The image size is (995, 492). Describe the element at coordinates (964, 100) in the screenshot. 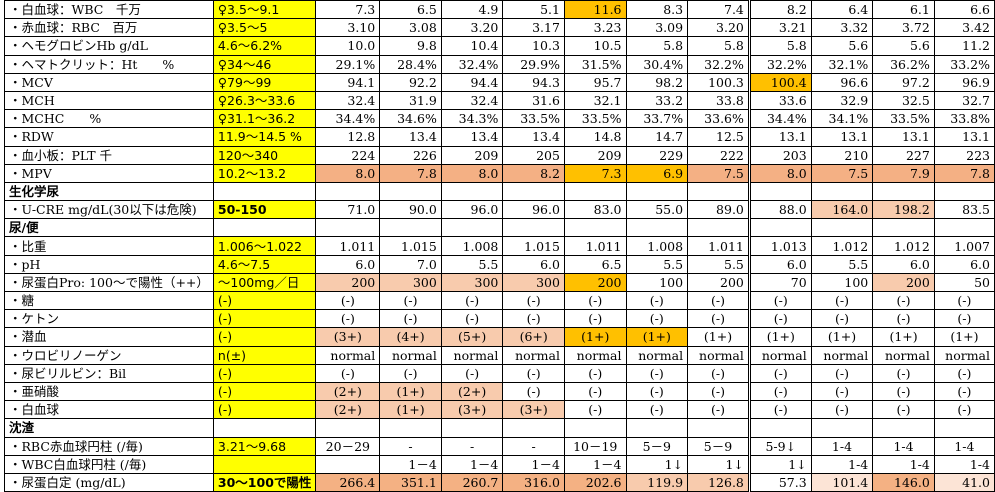

I see `value-cell: 32.7` at that location.